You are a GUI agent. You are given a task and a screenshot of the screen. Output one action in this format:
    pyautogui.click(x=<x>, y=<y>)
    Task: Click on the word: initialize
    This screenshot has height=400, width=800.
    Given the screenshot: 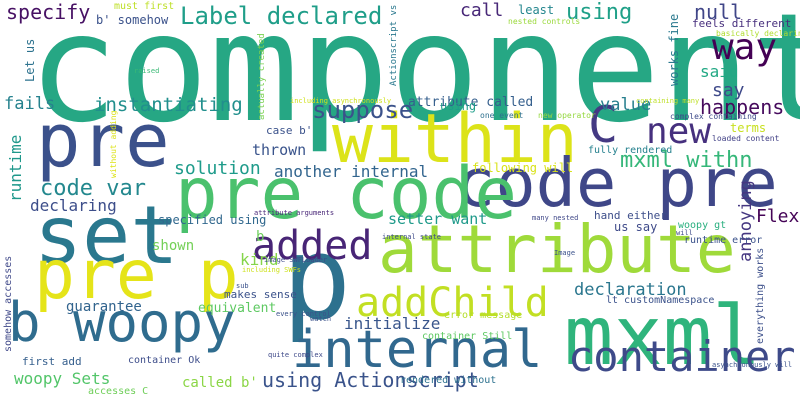 What is the action you would take?
    pyautogui.click(x=392, y=323)
    